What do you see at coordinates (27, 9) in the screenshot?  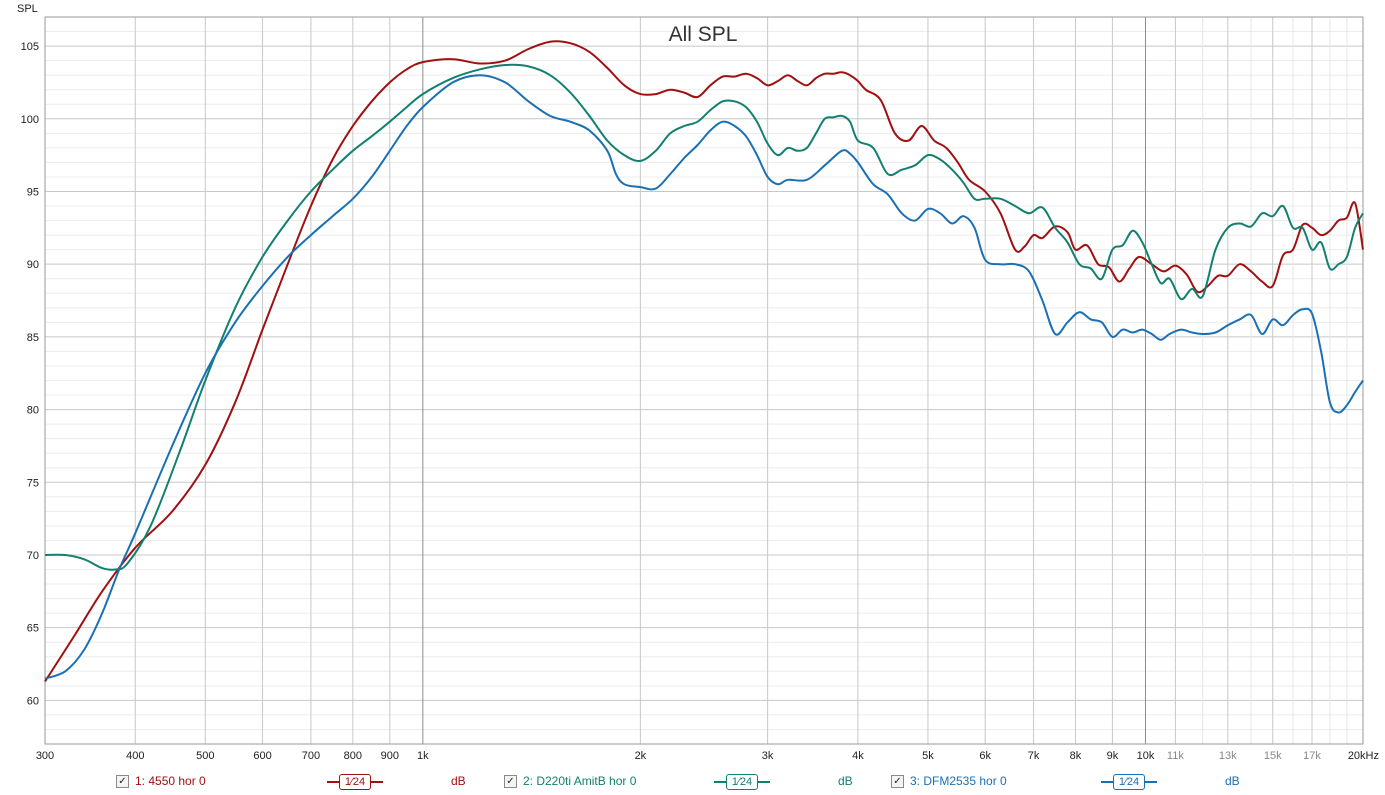 I see `y-axis-label: SPL` at bounding box center [27, 9].